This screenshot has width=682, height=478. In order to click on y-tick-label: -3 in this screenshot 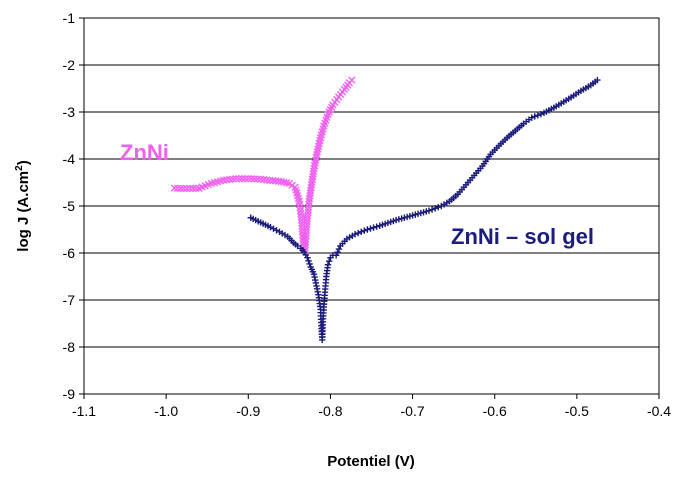, I will do `click(69, 112)`.